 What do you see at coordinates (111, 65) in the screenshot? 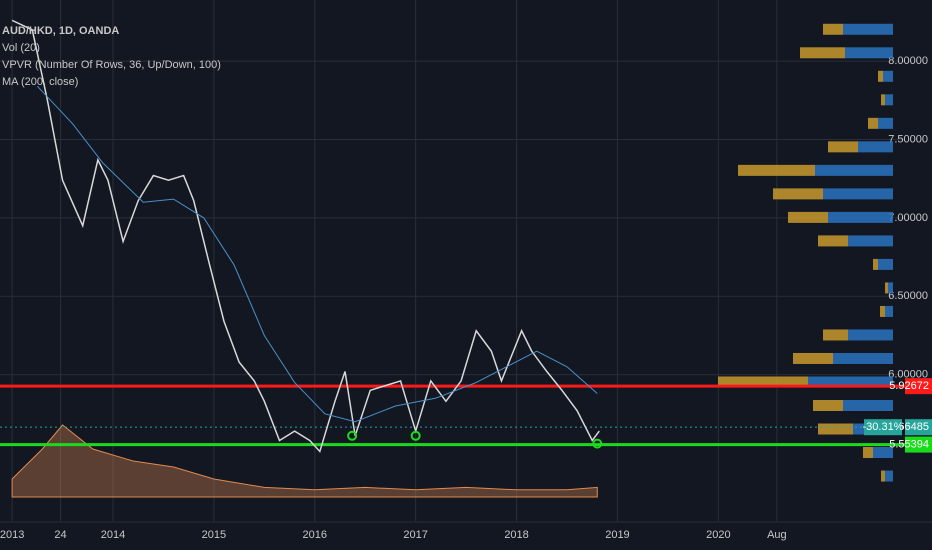
I see `indicator-label: VPVR (Number Of Rows, 36, Up/Down, 100)` at bounding box center [111, 65].